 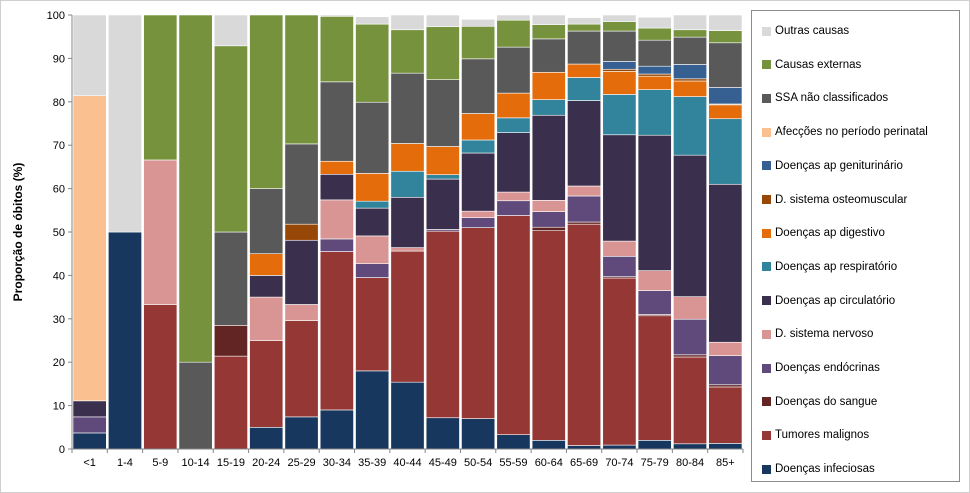 I want to click on x-tick-label: 15-19, so click(x=231, y=463).